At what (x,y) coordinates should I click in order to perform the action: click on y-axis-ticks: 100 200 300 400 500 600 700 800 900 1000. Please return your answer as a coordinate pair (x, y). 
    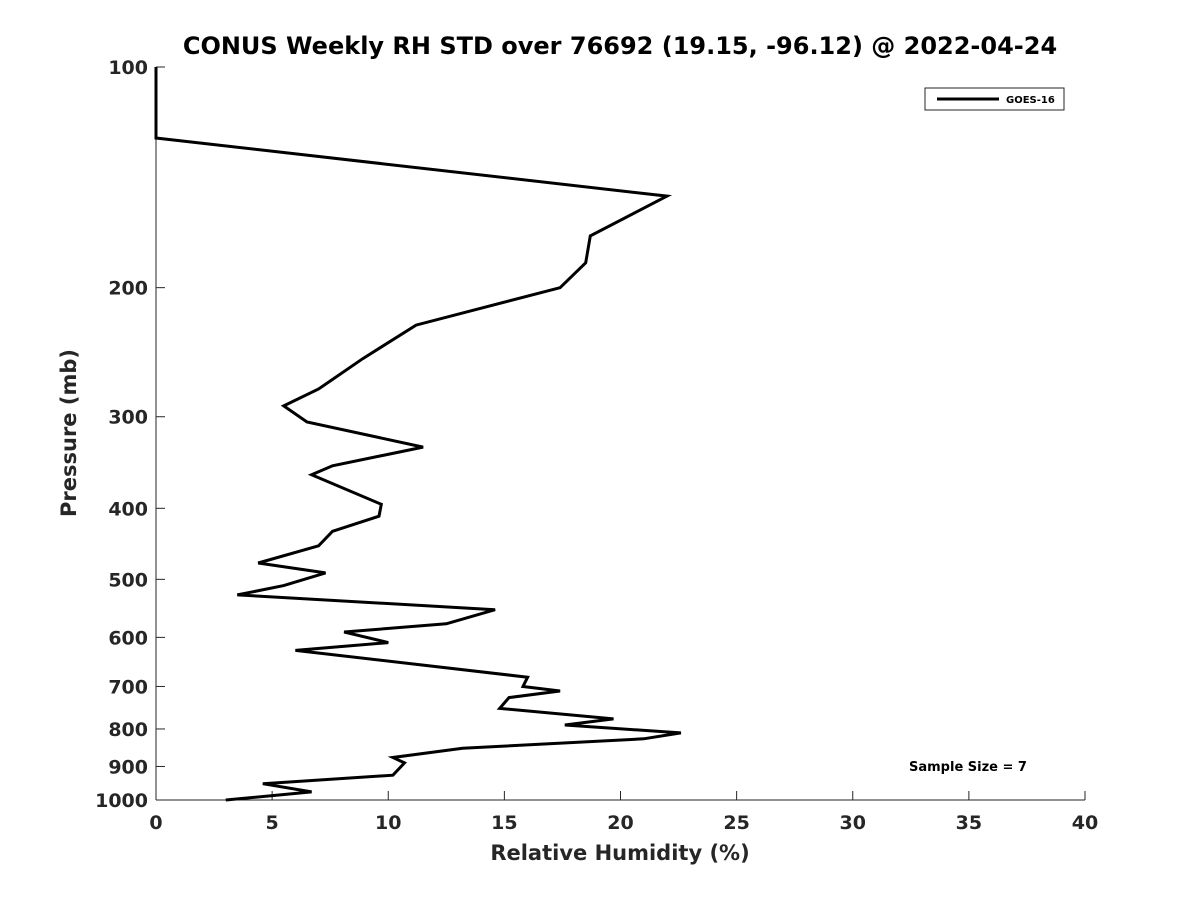
    Looking at the image, I should click on (130, 434).